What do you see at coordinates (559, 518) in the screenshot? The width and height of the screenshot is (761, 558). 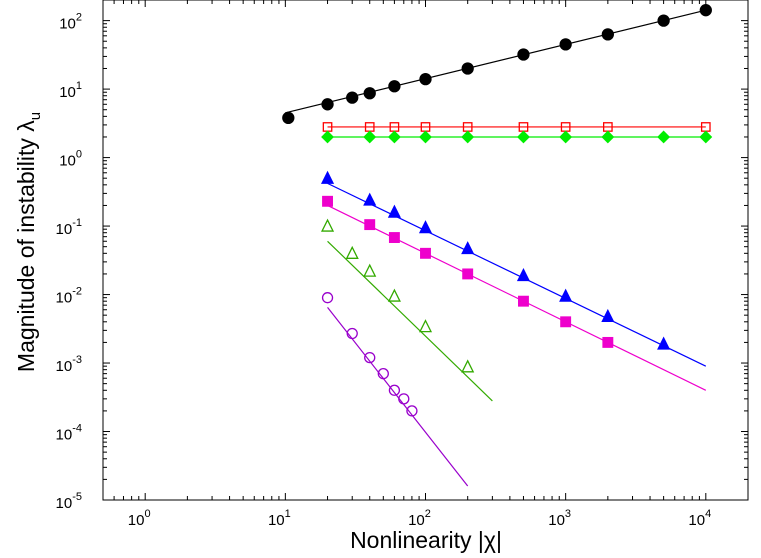 I see `x-tick-label: 10³` at bounding box center [559, 518].